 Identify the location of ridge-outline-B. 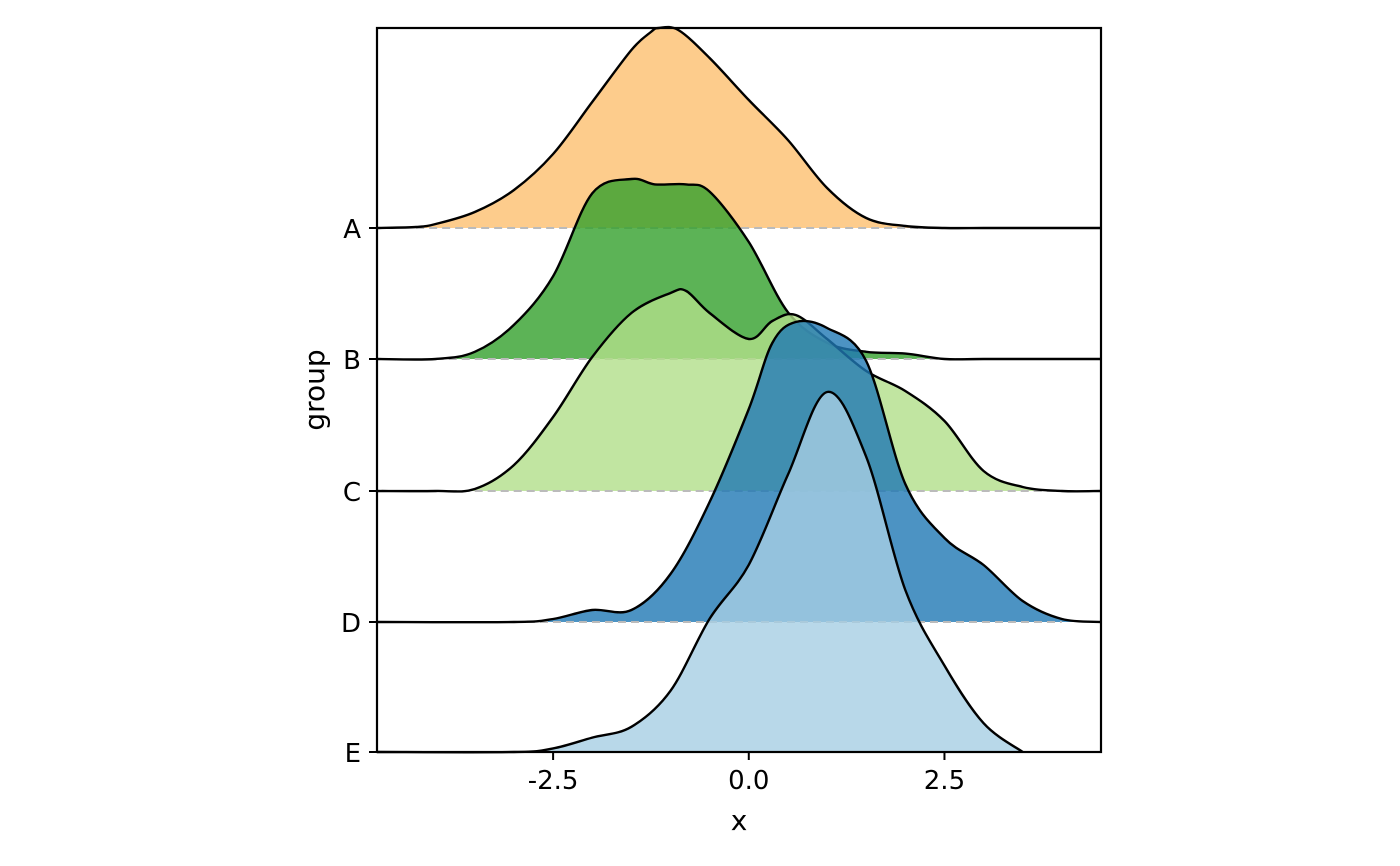
(738, 269).